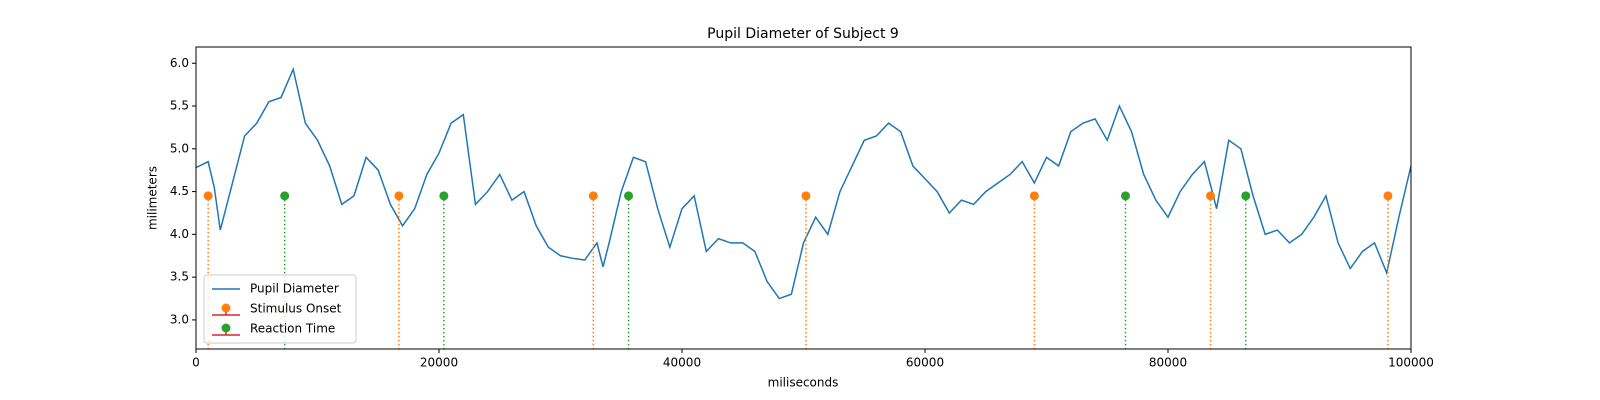  What do you see at coordinates (179, 191) in the screenshot?
I see `y-tick-label: 4.5` at bounding box center [179, 191].